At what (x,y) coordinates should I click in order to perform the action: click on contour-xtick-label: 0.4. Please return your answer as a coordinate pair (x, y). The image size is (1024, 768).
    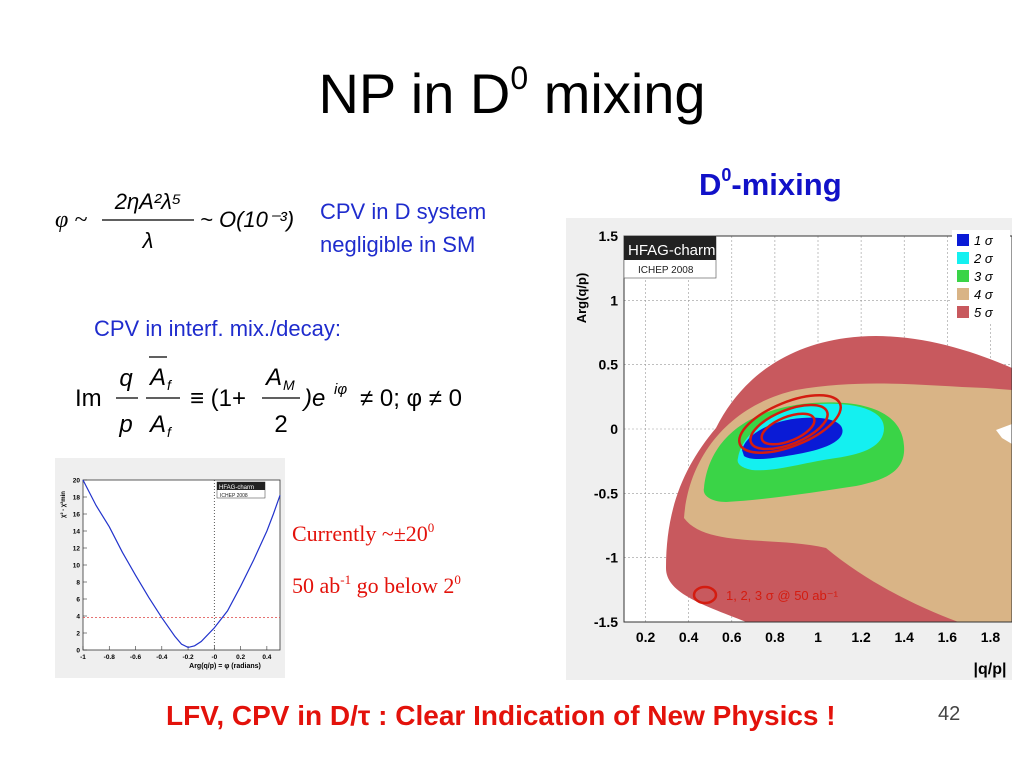
    Looking at the image, I should click on (689, 637).